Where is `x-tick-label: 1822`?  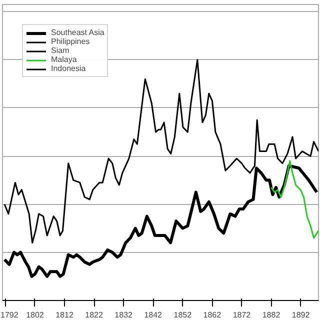
x-tick-label: 1822 is located at coordinates (94, 315).